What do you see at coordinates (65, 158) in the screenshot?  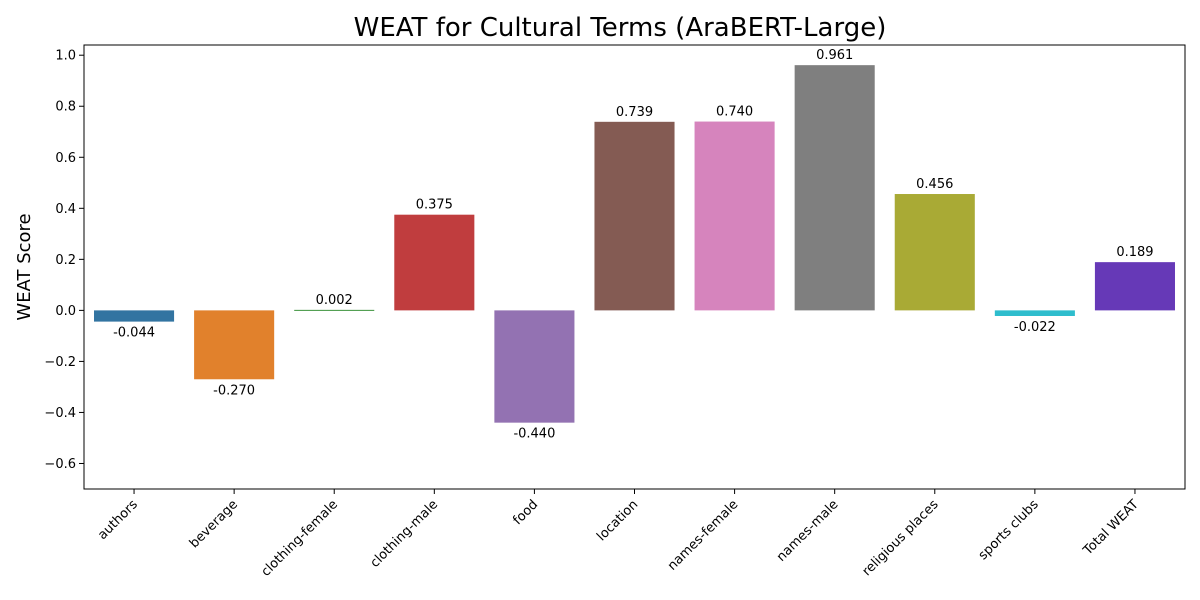 I see `y-tick-label-6: 0.6` at bounding box center [65, 158].